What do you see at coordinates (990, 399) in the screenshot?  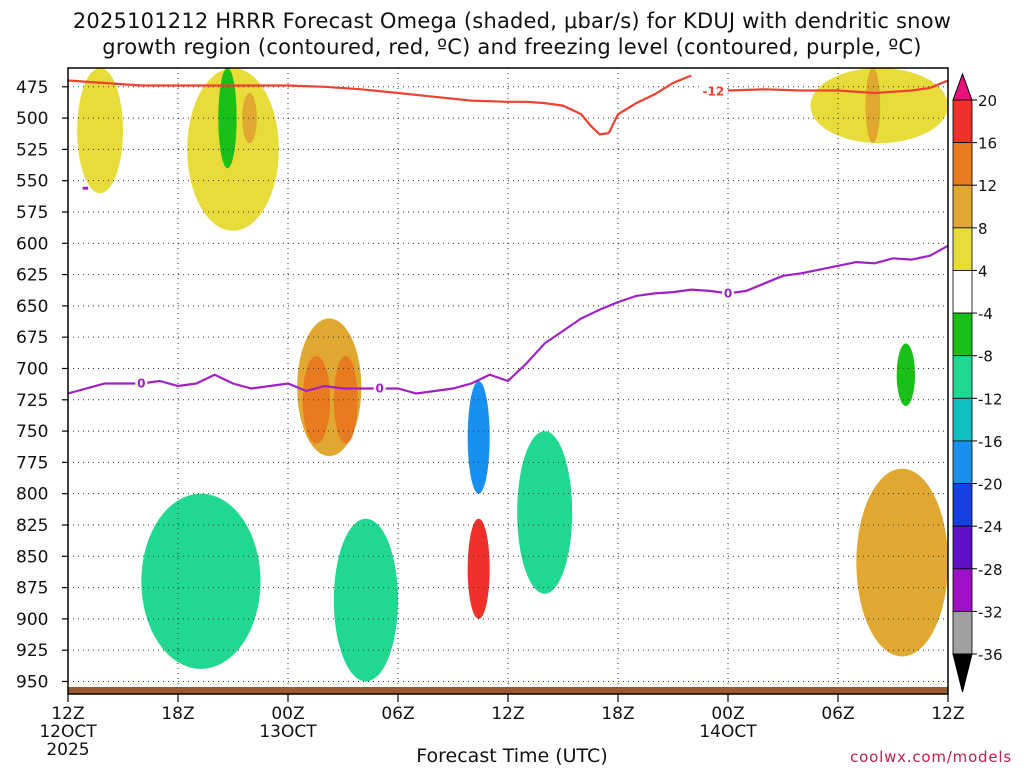 I see `colorbar-label-7: -12` at bounding box center [990, 399].